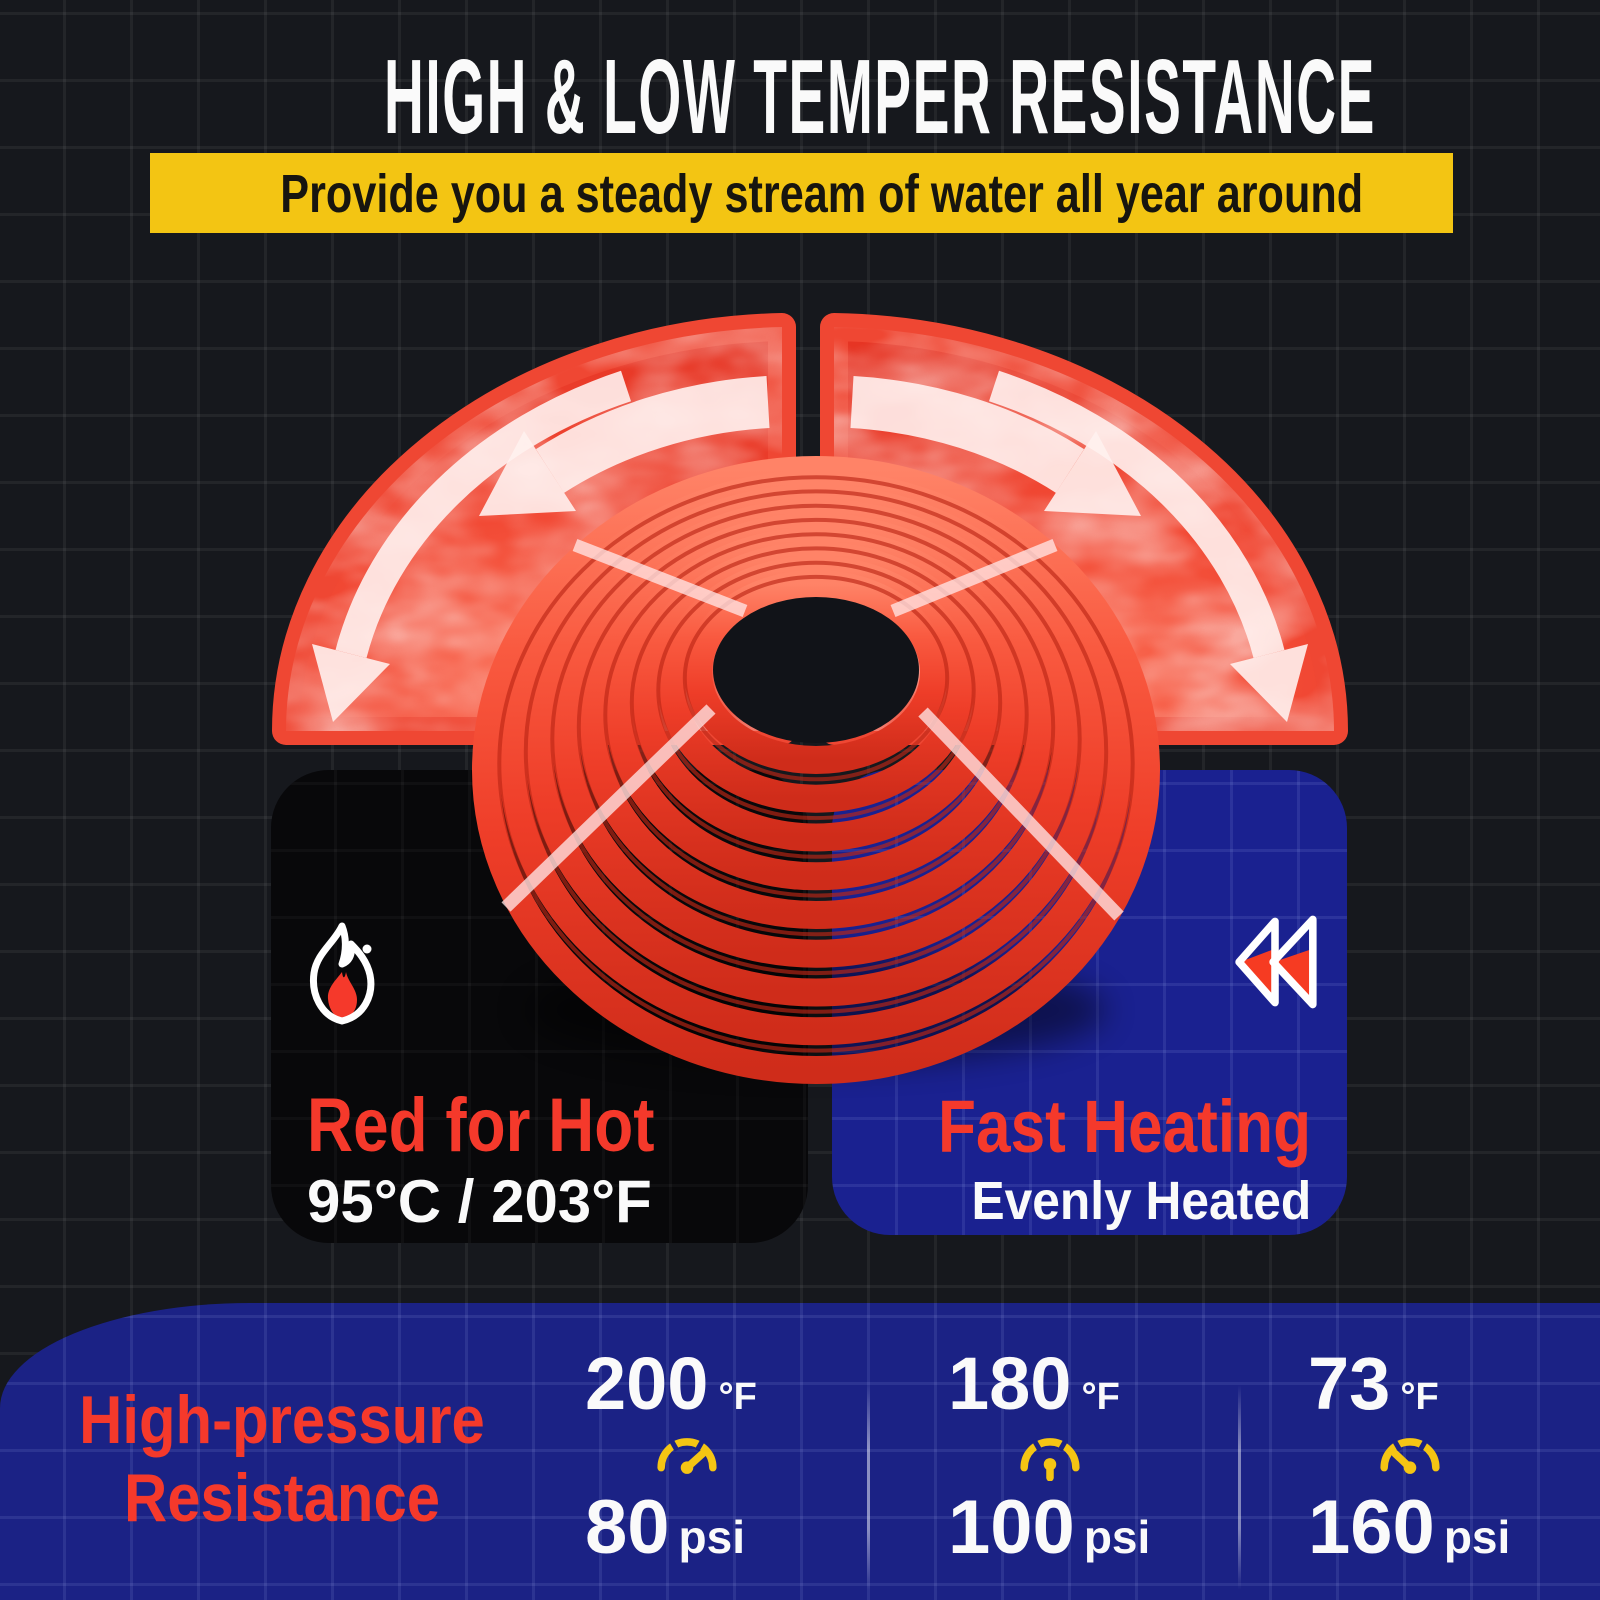 This screenshot has width=1600, height=1600. What do you see at coordinates (1089, 1002) in the screenshot?
I see `fast-card: Fast Heating Evenly Heated` at bounding box center [1089, 1002].